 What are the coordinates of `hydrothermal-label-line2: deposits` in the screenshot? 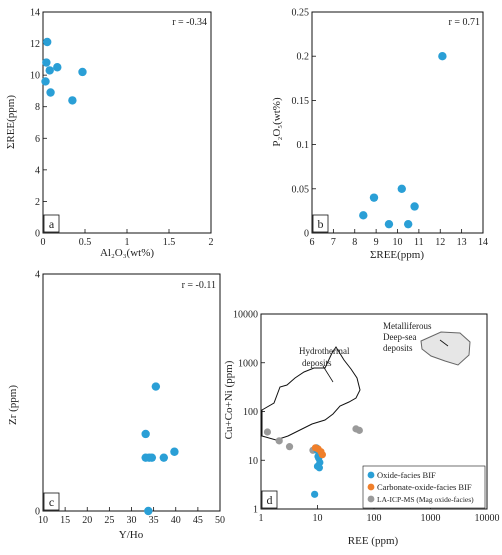 It's located at (317, 363).